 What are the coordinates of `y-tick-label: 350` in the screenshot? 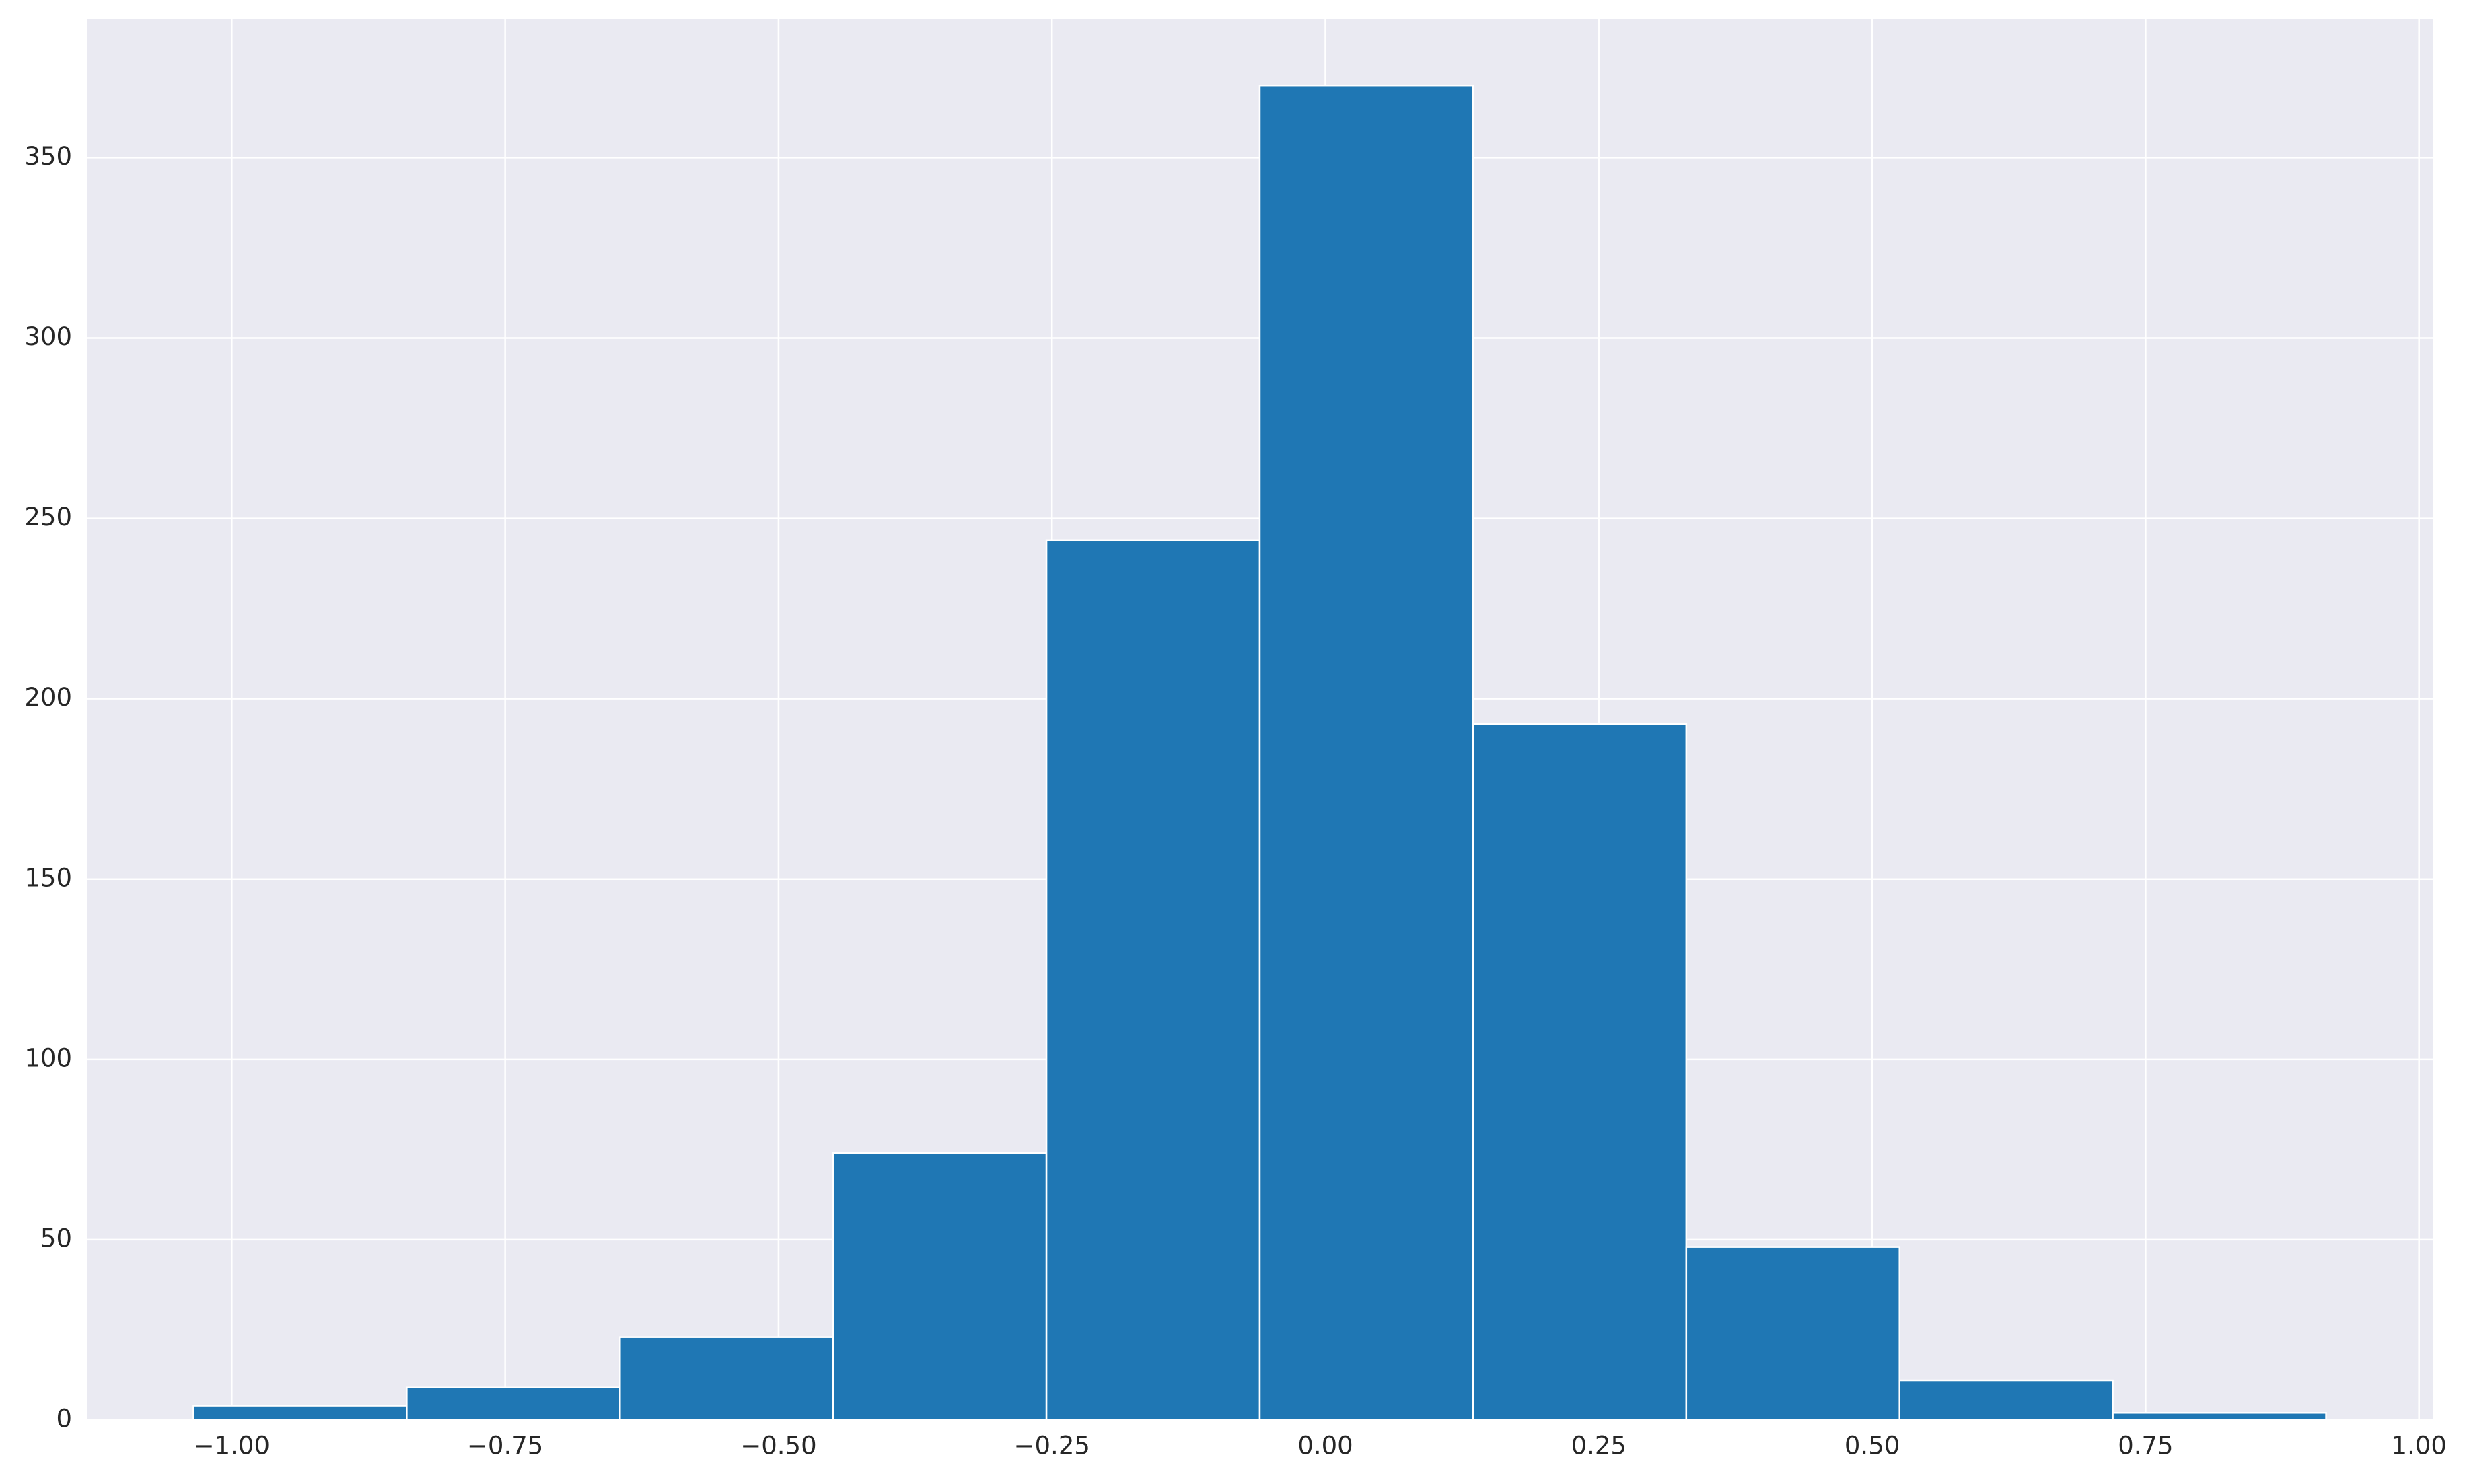 It's located at (48, 156).